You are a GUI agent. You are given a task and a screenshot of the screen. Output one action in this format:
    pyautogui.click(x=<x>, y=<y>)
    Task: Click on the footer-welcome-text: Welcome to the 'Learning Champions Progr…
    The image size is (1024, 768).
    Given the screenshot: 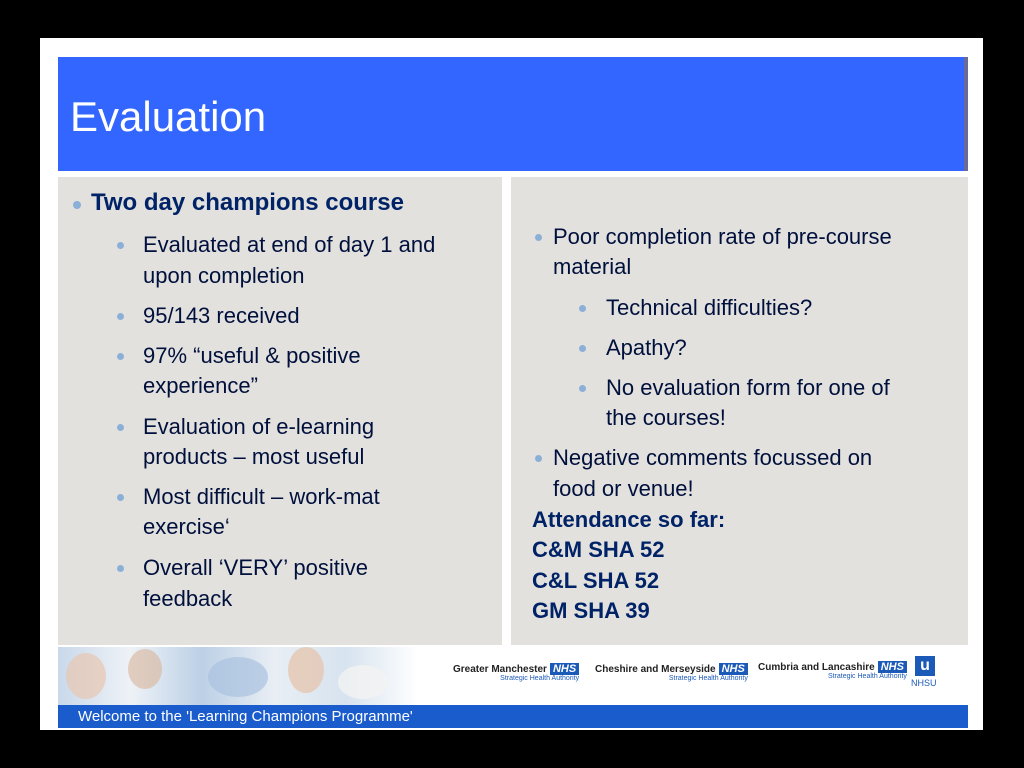 What is the action you would take?
    pyautogui.click(x=245, y=716)
    